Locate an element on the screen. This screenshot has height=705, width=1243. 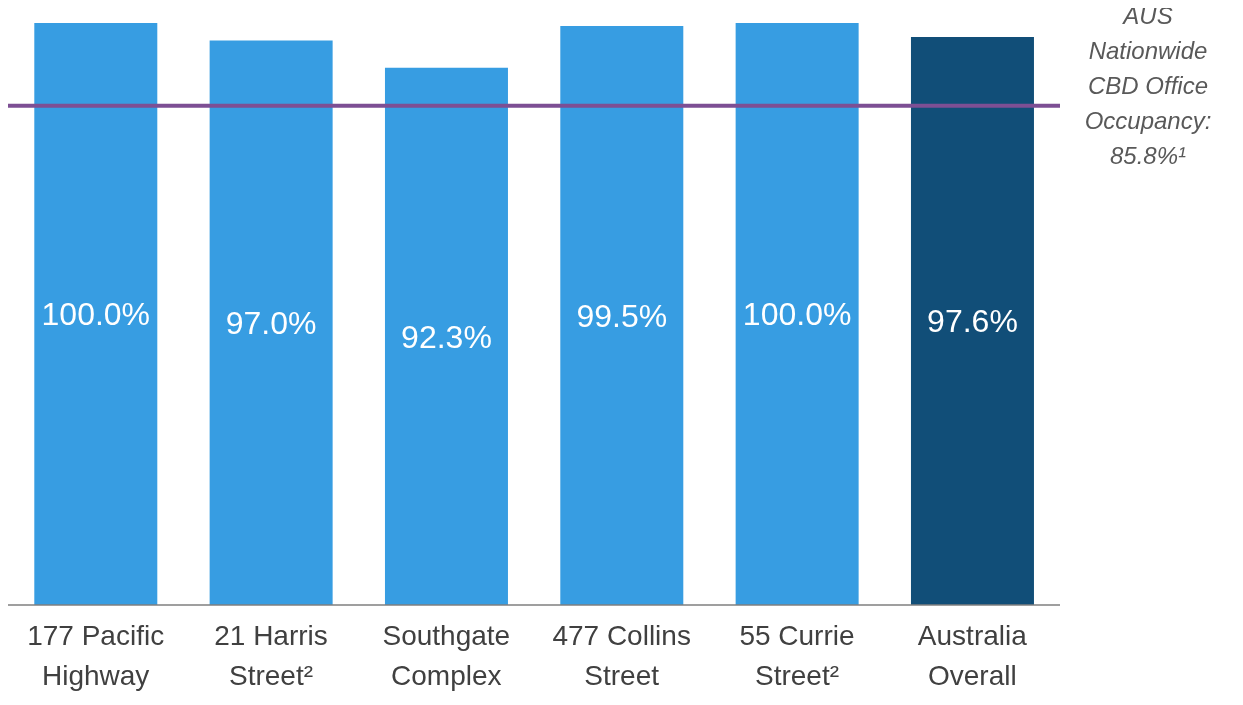
data-label: 92.3% is located at coordinates (446, 336).